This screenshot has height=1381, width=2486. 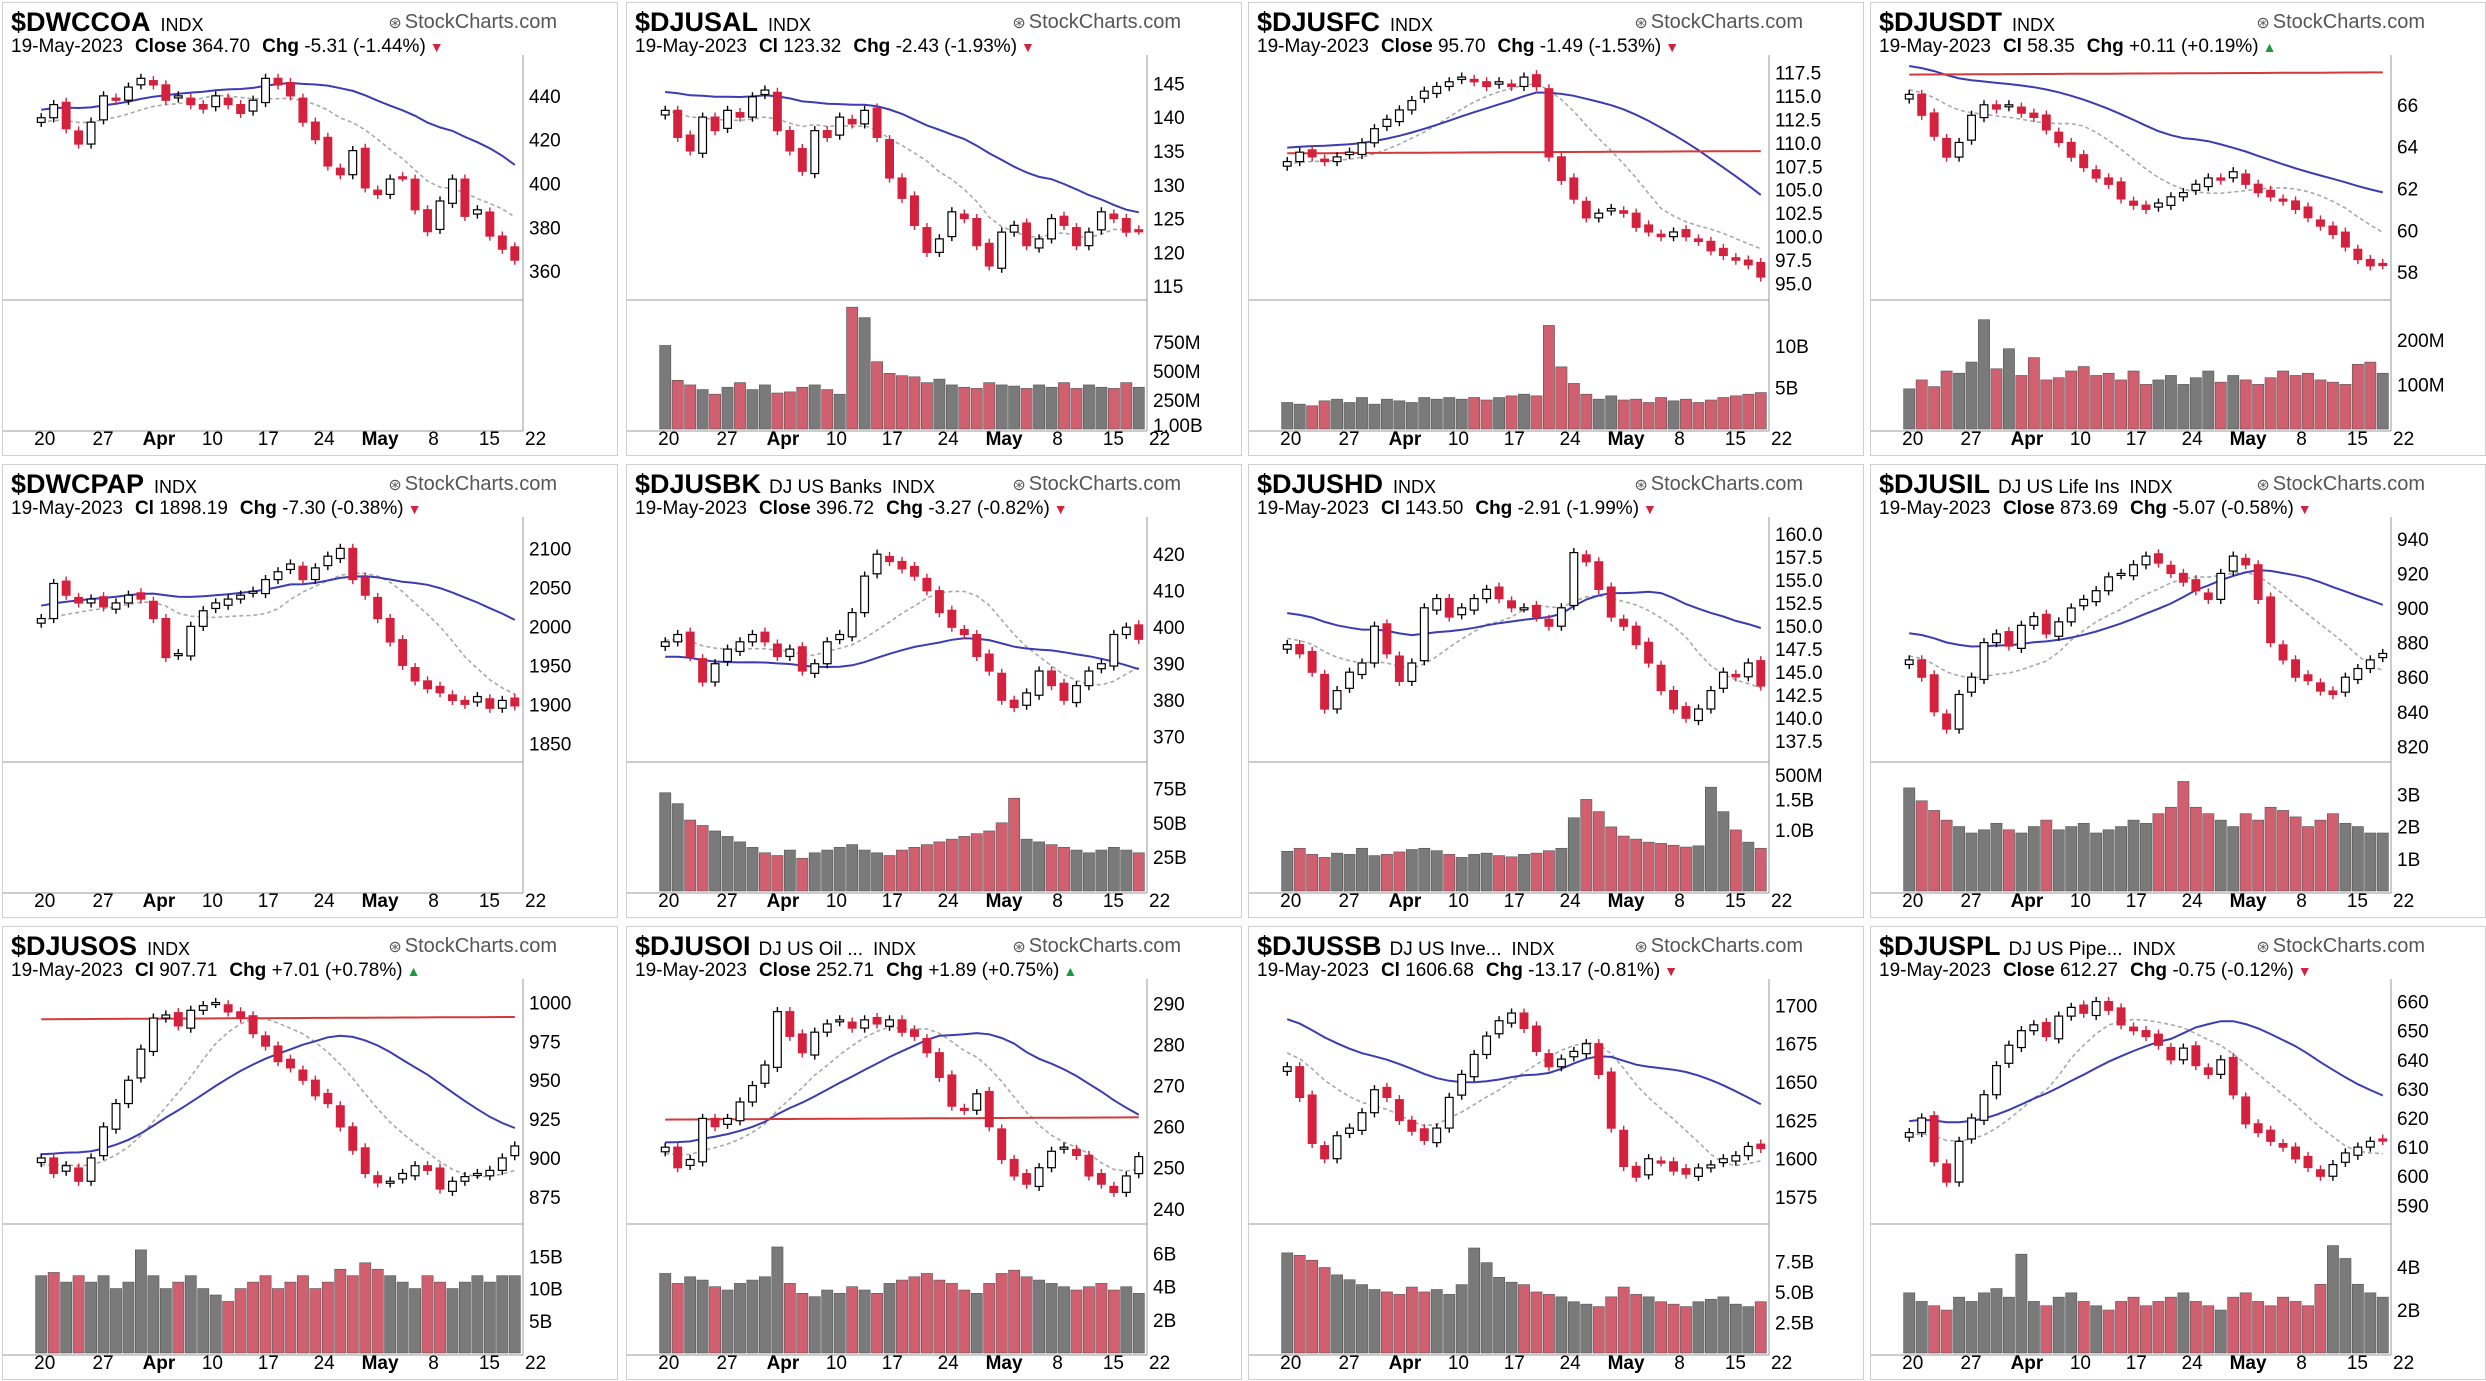 I want to click on price-tick-label: 1950, so click(x=550, y=666).